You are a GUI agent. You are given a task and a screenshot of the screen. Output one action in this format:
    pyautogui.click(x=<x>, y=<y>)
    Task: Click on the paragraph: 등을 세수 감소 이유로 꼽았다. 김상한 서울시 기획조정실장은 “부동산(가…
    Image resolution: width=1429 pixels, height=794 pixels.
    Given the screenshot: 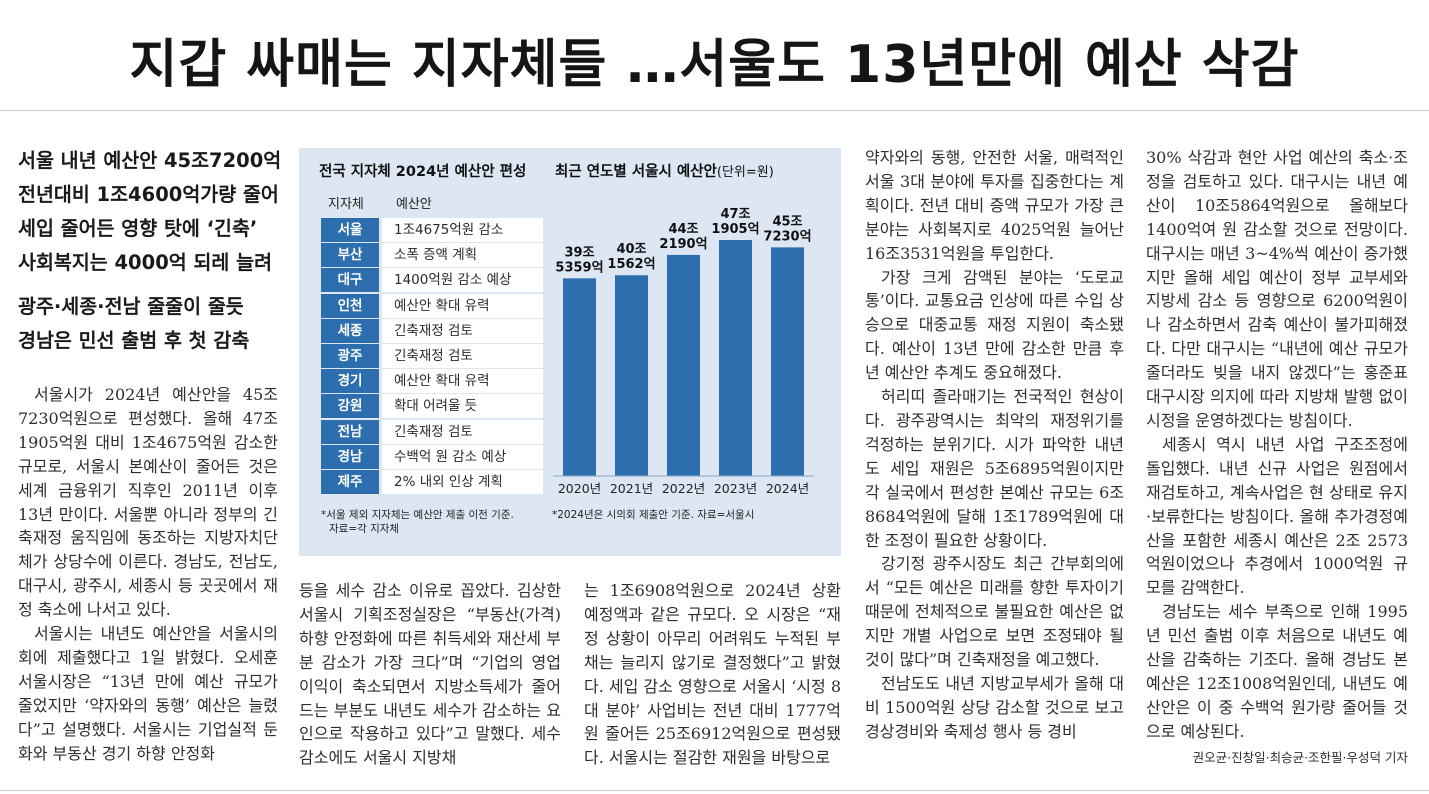 What is the action you would take?
    pyautogui.click(x=430, y=674)
    